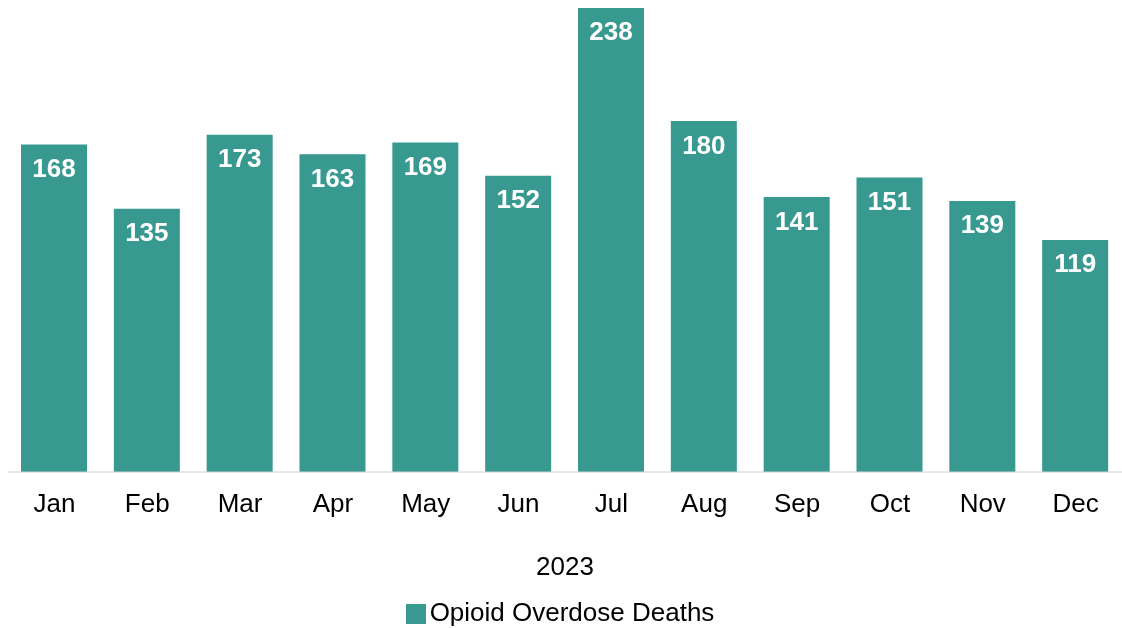 Image resolution: width=1122 pixels, height=628 pixels. I want to click on x-axis-title: 2023, so click(565, 566).